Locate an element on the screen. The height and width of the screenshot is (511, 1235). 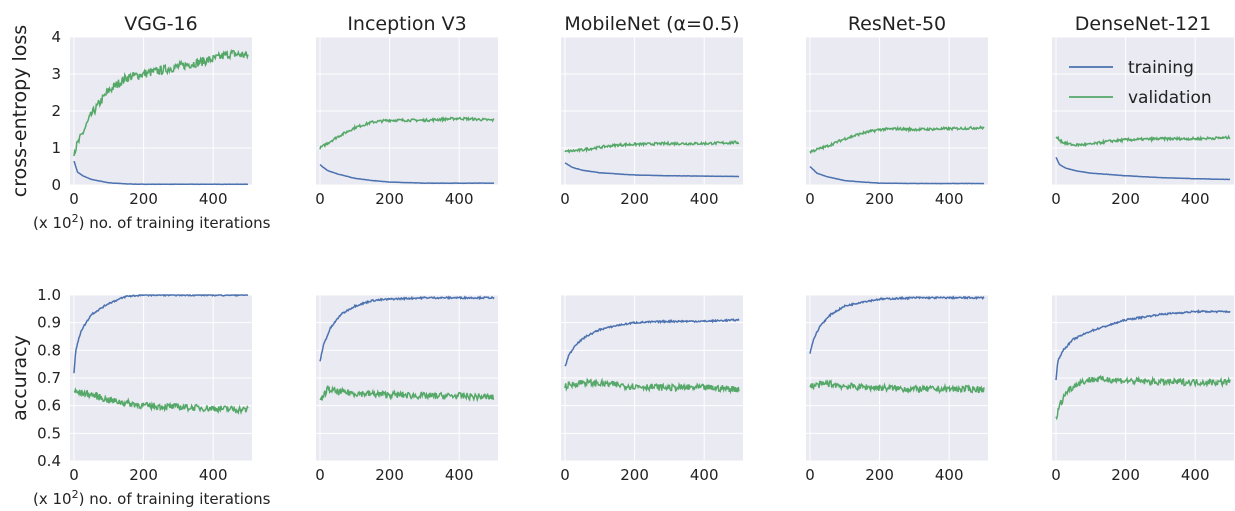
panel-loss-4: DenseNet-121 0 200 400 is located at coordinates (1142, 110).